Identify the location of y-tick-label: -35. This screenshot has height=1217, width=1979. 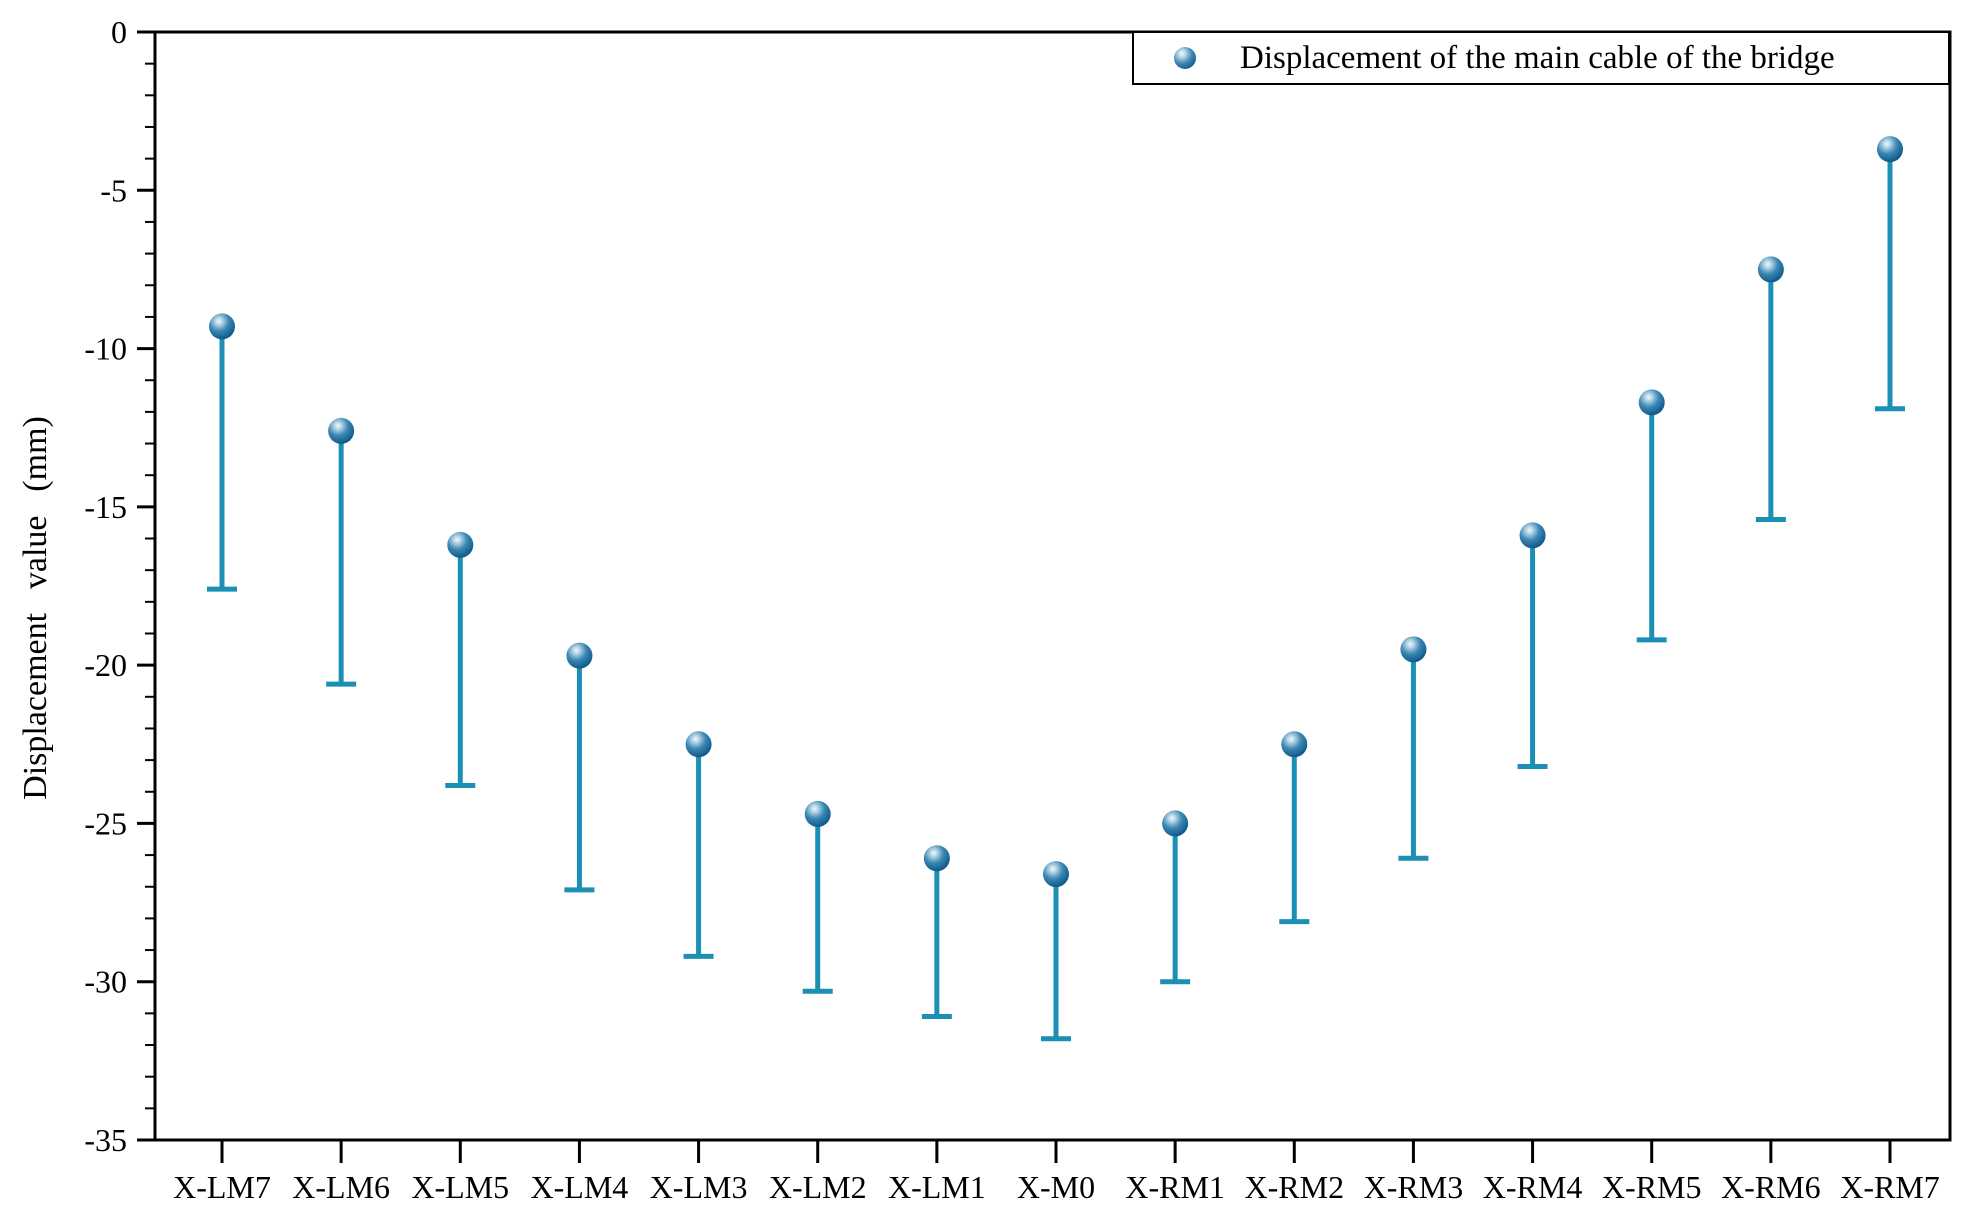
(105, 1140).